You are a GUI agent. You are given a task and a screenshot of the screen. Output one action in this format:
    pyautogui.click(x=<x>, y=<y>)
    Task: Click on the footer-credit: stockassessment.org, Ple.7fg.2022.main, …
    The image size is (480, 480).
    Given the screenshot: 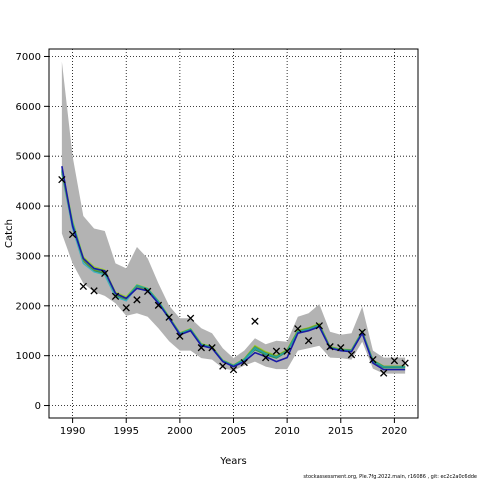 What is the action you would take?
    pyautogui.click(x=390, y=477)
    